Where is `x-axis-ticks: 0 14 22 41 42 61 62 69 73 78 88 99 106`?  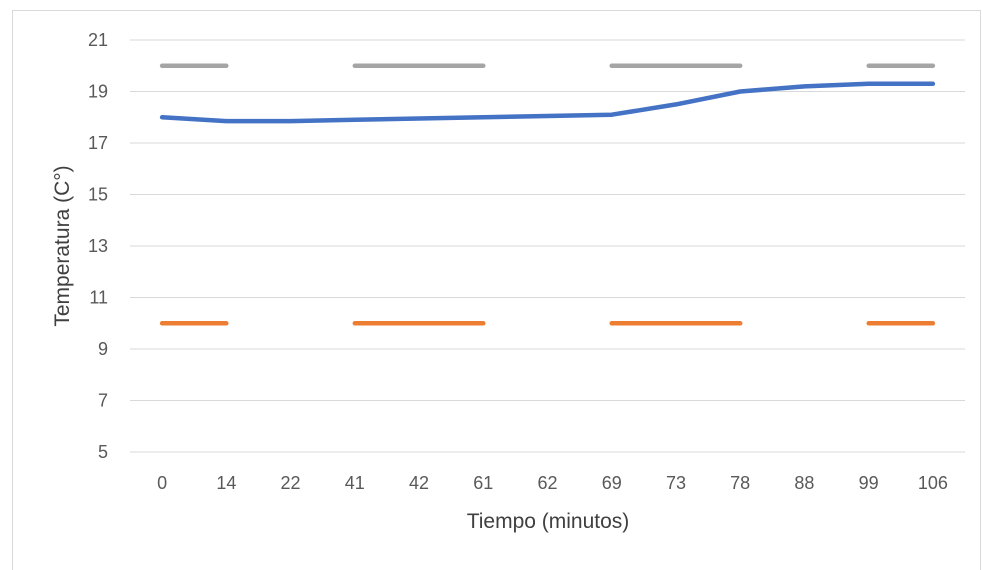
x-axis-ticks: 0 14 22 41 42 61 62 69 73 78 88 99 106 is located at coordinates (552, 483).